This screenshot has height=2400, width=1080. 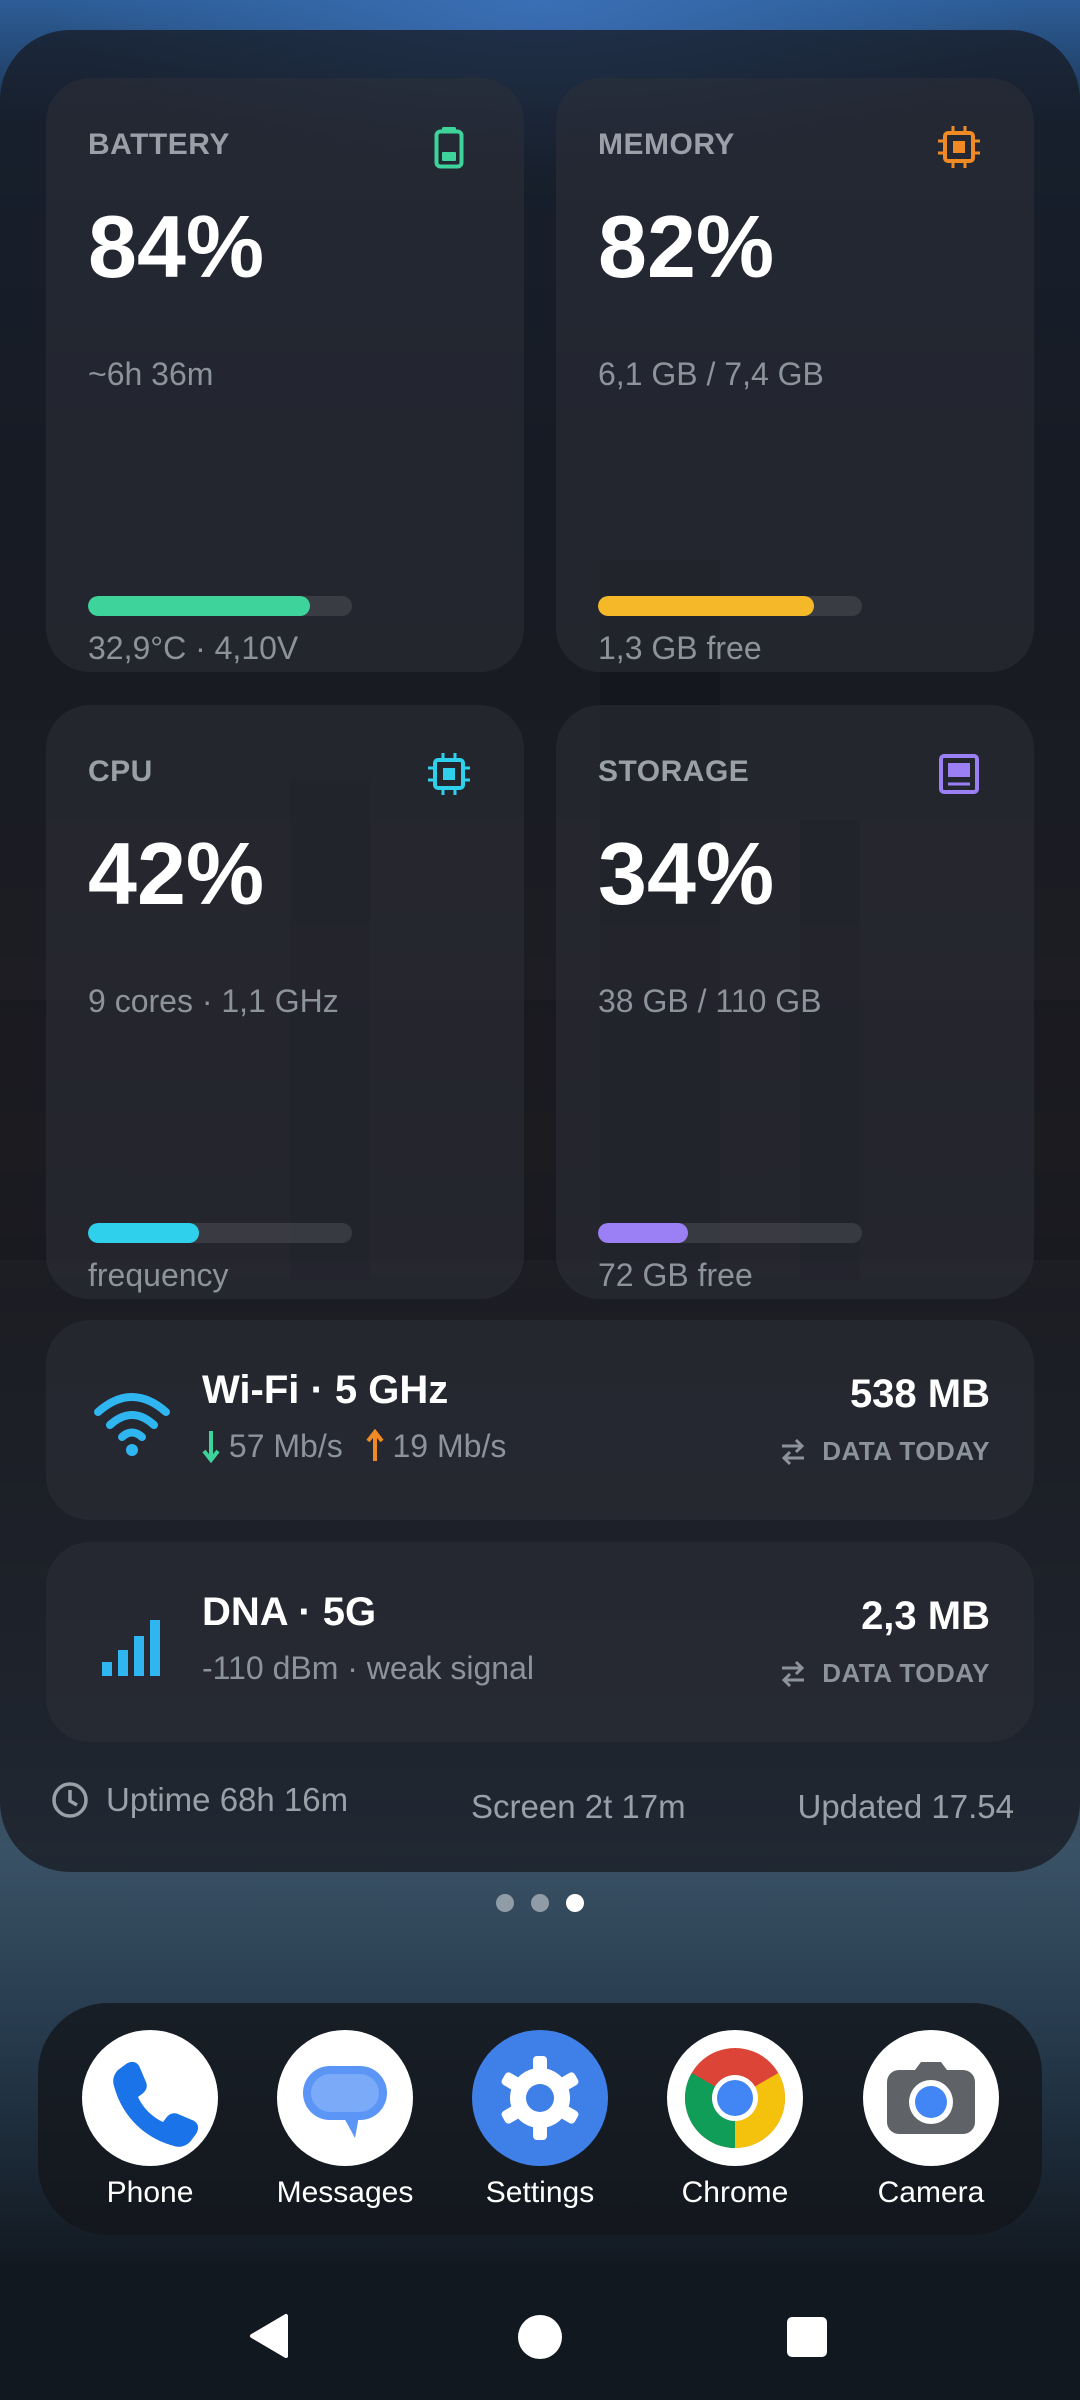 I want to click on screen-time: Screen 2t 17m, so click(x=578, y=1806).